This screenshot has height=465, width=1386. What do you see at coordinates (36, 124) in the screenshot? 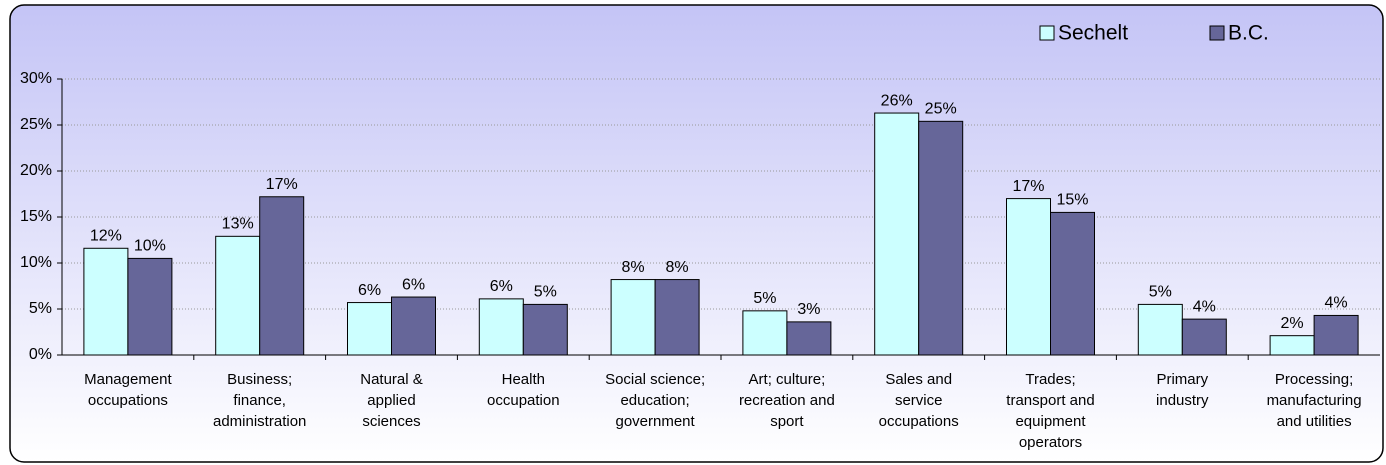
I see `y-tick-label: 25%` at bounding box center [36, 124].